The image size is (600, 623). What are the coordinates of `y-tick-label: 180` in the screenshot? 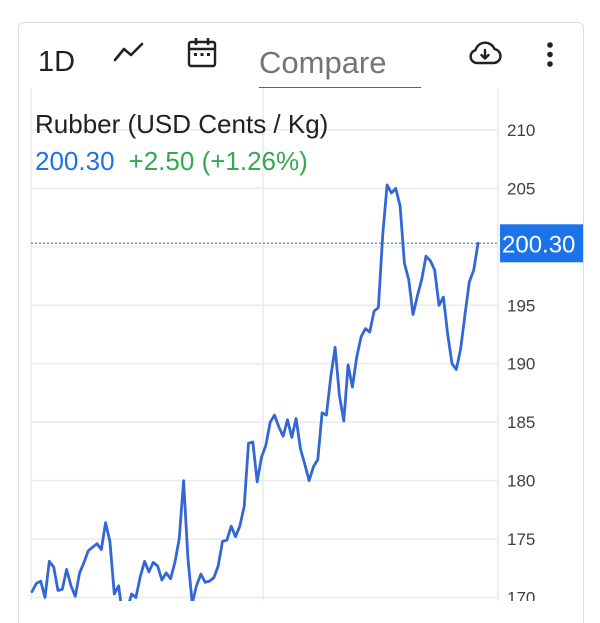 It's located at (521, 481).